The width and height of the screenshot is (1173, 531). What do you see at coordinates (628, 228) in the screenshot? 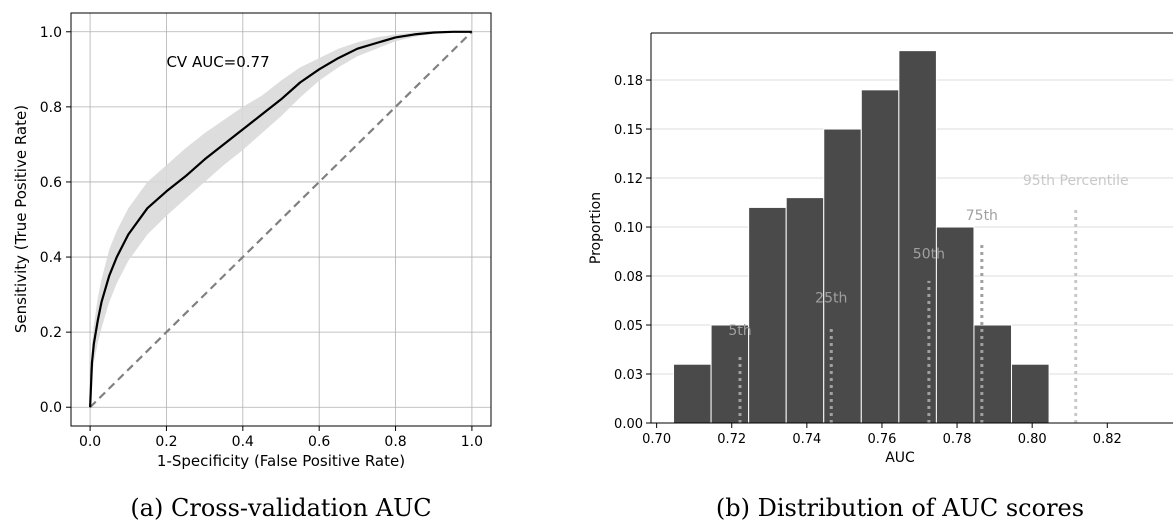
I see `histogram-y-tick-label: 0.10` at bounding box center [628, 228].